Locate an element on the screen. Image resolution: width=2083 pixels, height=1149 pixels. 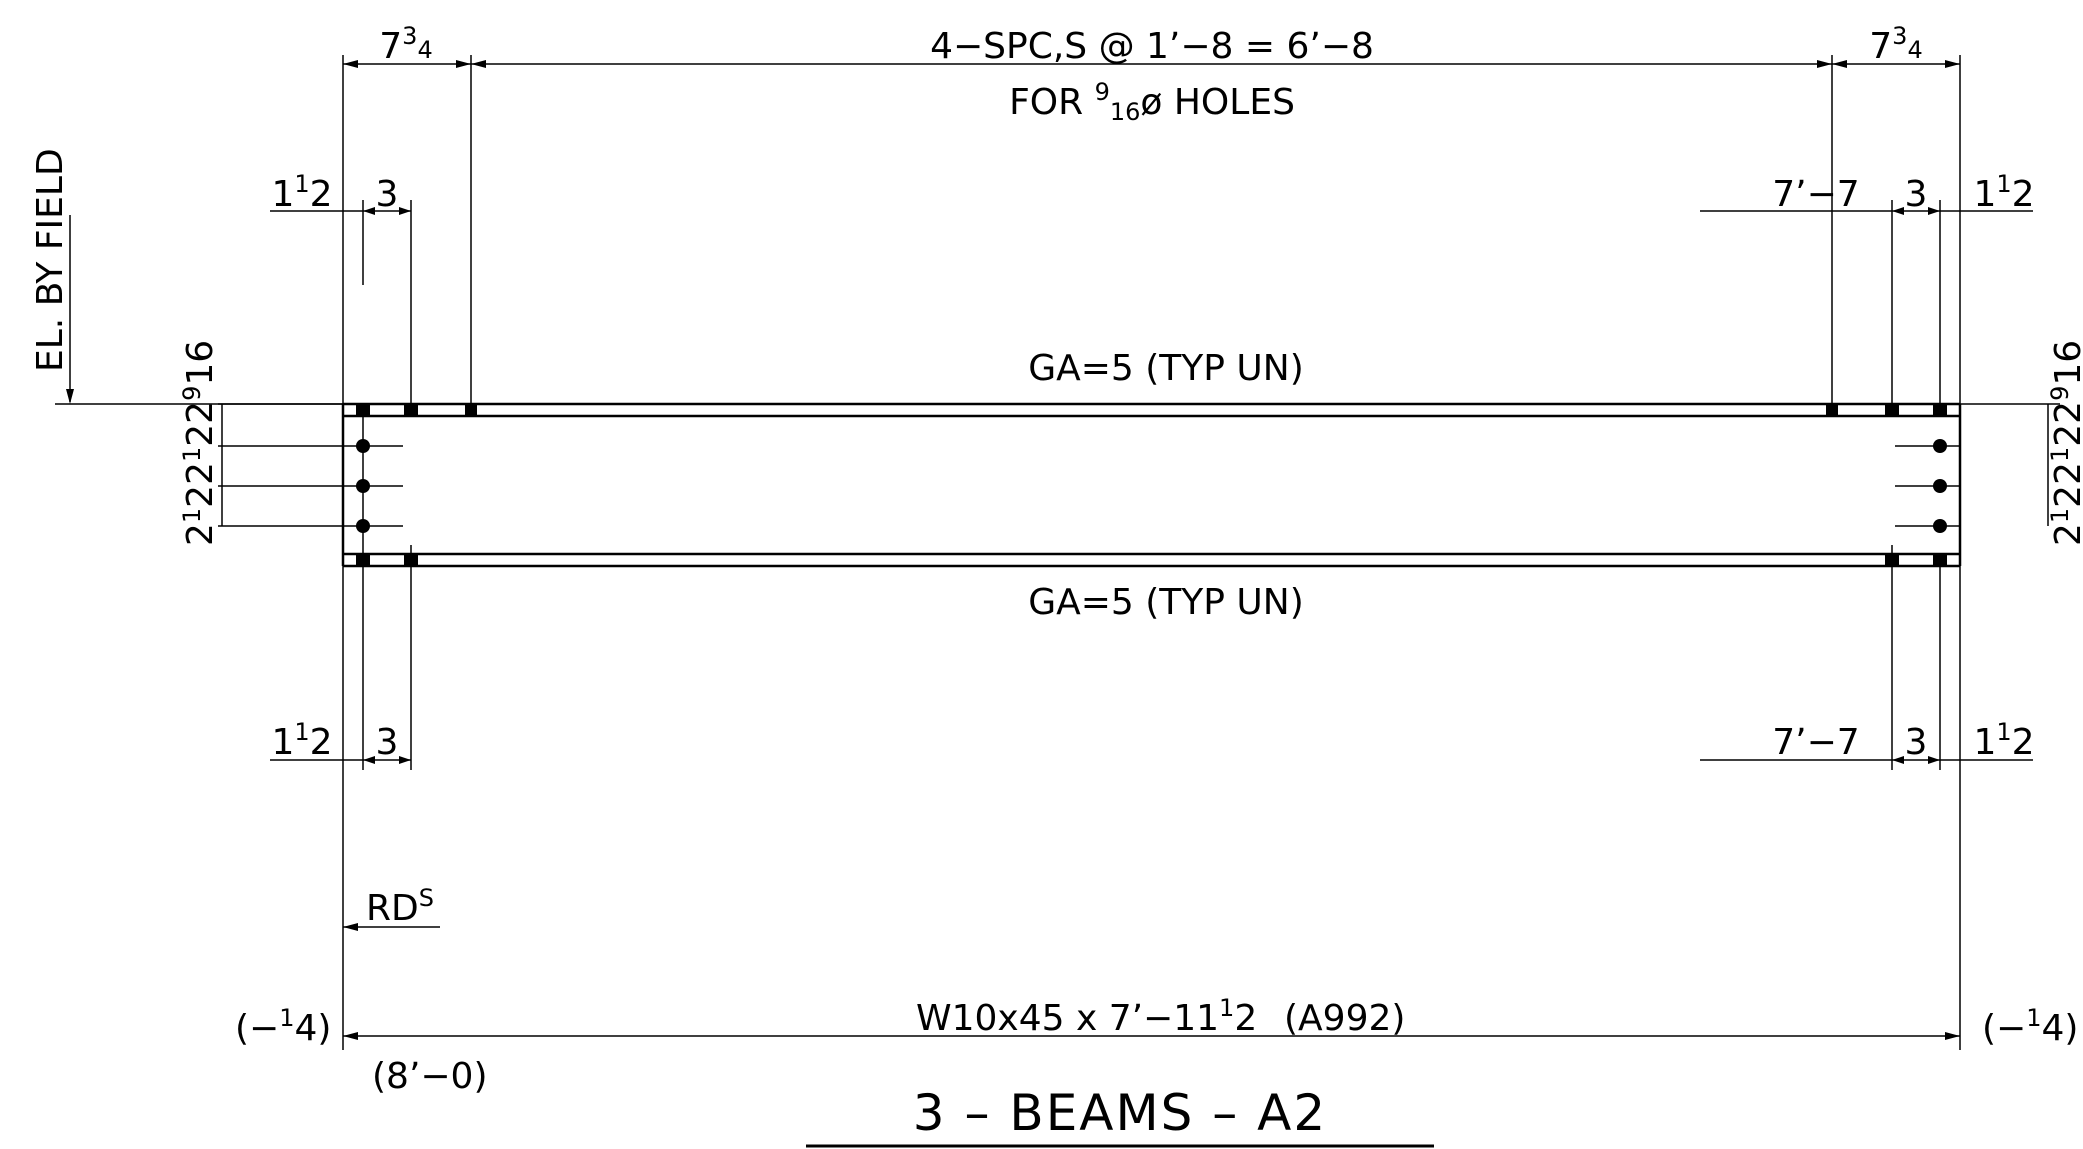
web-hole-dimensions-left: 2122122916 is located at coordinates (199, 443).